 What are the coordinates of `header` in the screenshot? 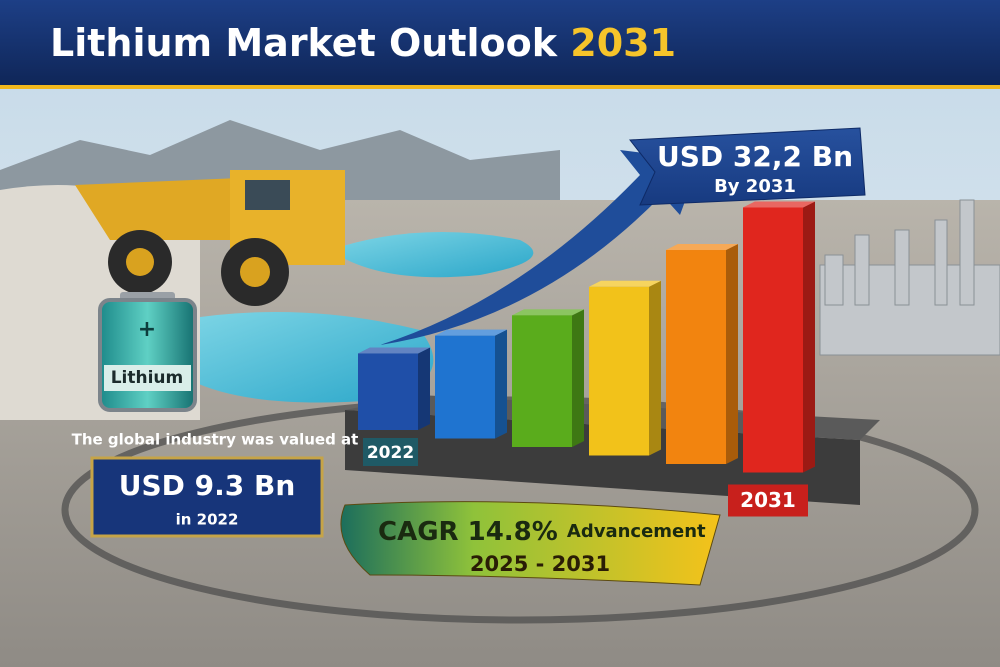 It's located at (500, 42).